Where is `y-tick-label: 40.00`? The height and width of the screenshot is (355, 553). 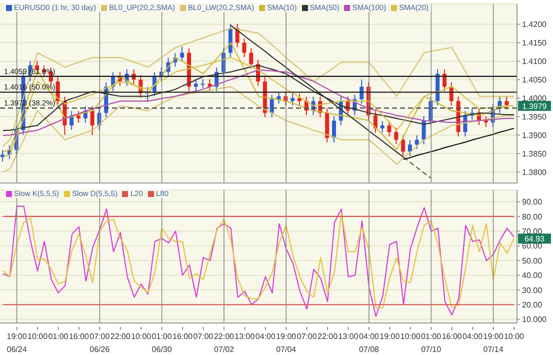
y-tick-label: 40.00 is located at coordinates (532, 275).